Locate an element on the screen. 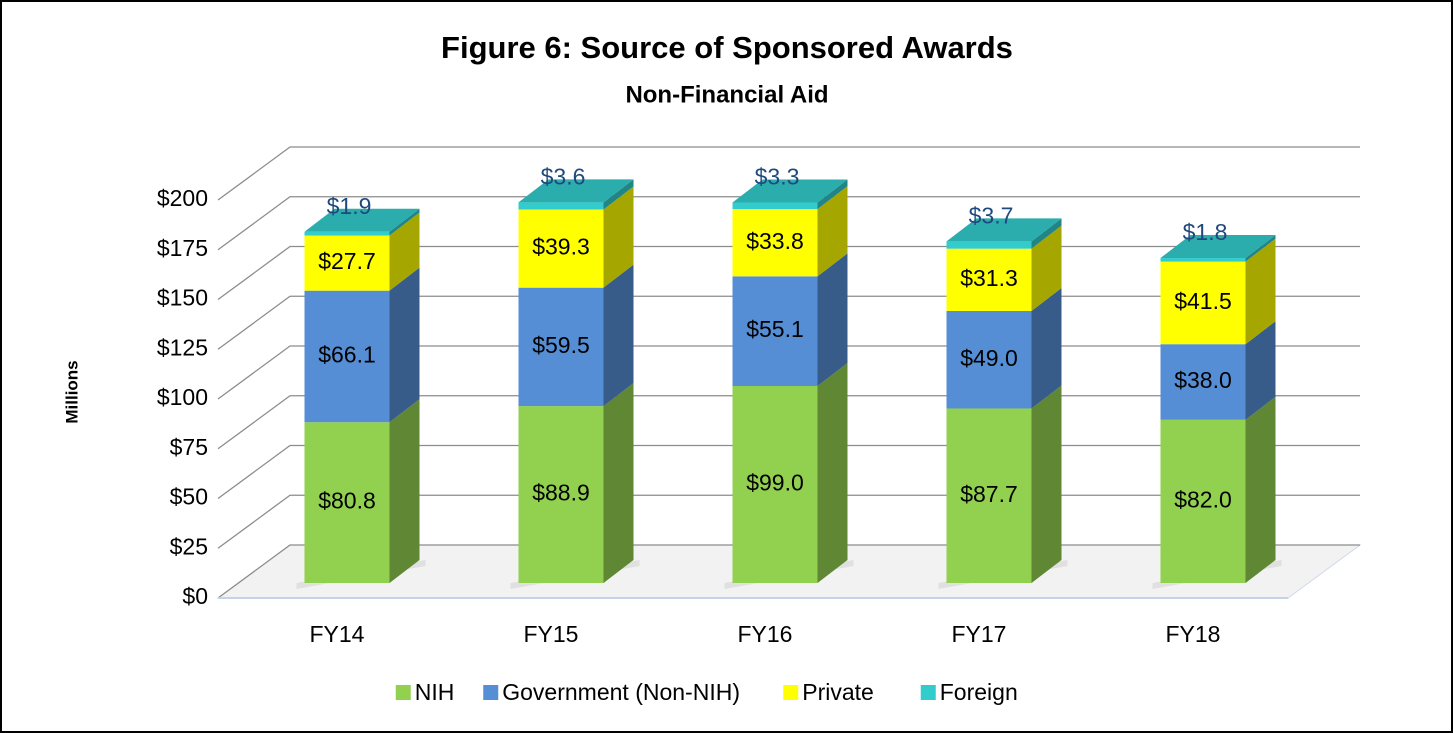 This screenshot has width=1453, height=733. value-label: $1.9 is located at coordinates (349, 206).